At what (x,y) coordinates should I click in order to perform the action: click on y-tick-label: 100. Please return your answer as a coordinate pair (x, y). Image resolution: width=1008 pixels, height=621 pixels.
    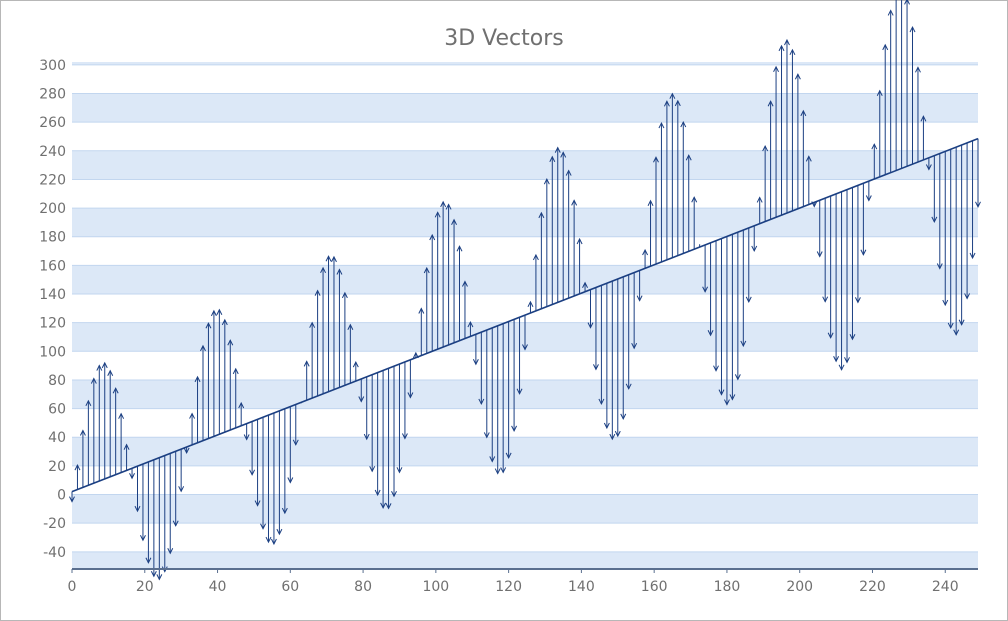
    Looking at the image, I should click on (52, 352).